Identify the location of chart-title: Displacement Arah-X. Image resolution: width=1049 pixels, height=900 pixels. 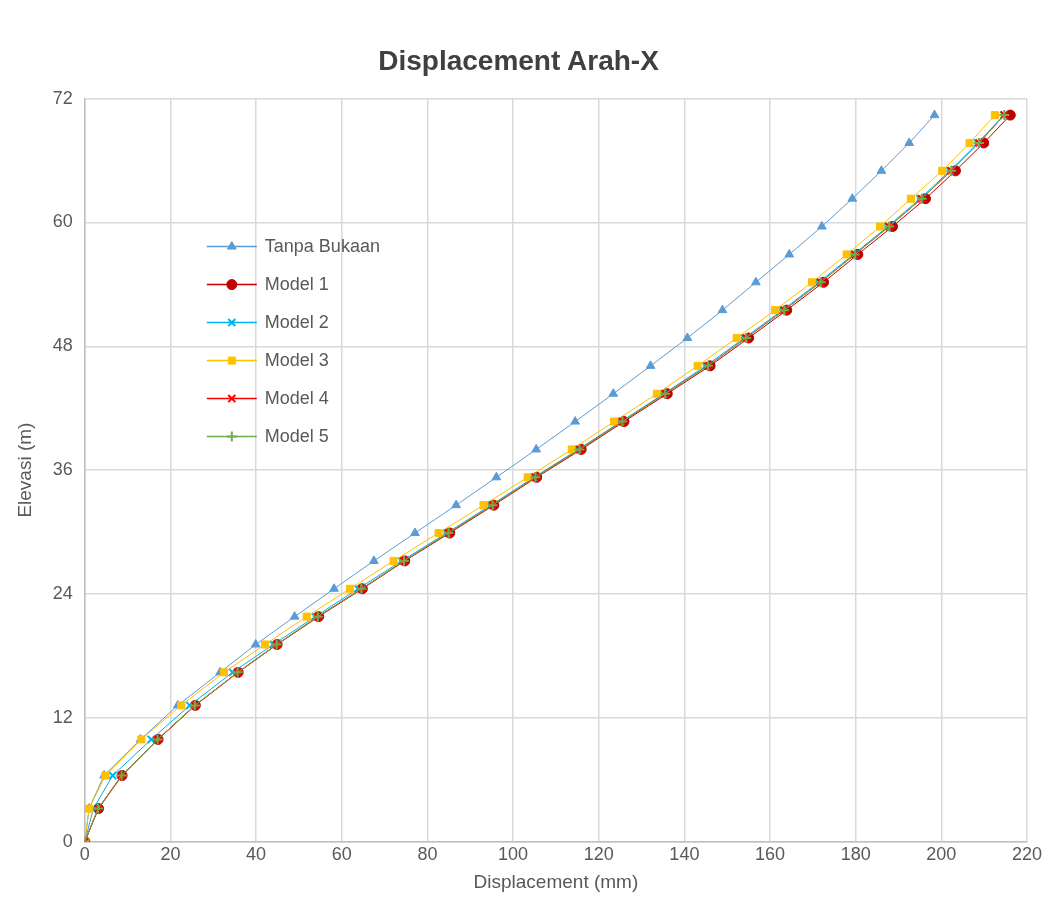
(519, 60).